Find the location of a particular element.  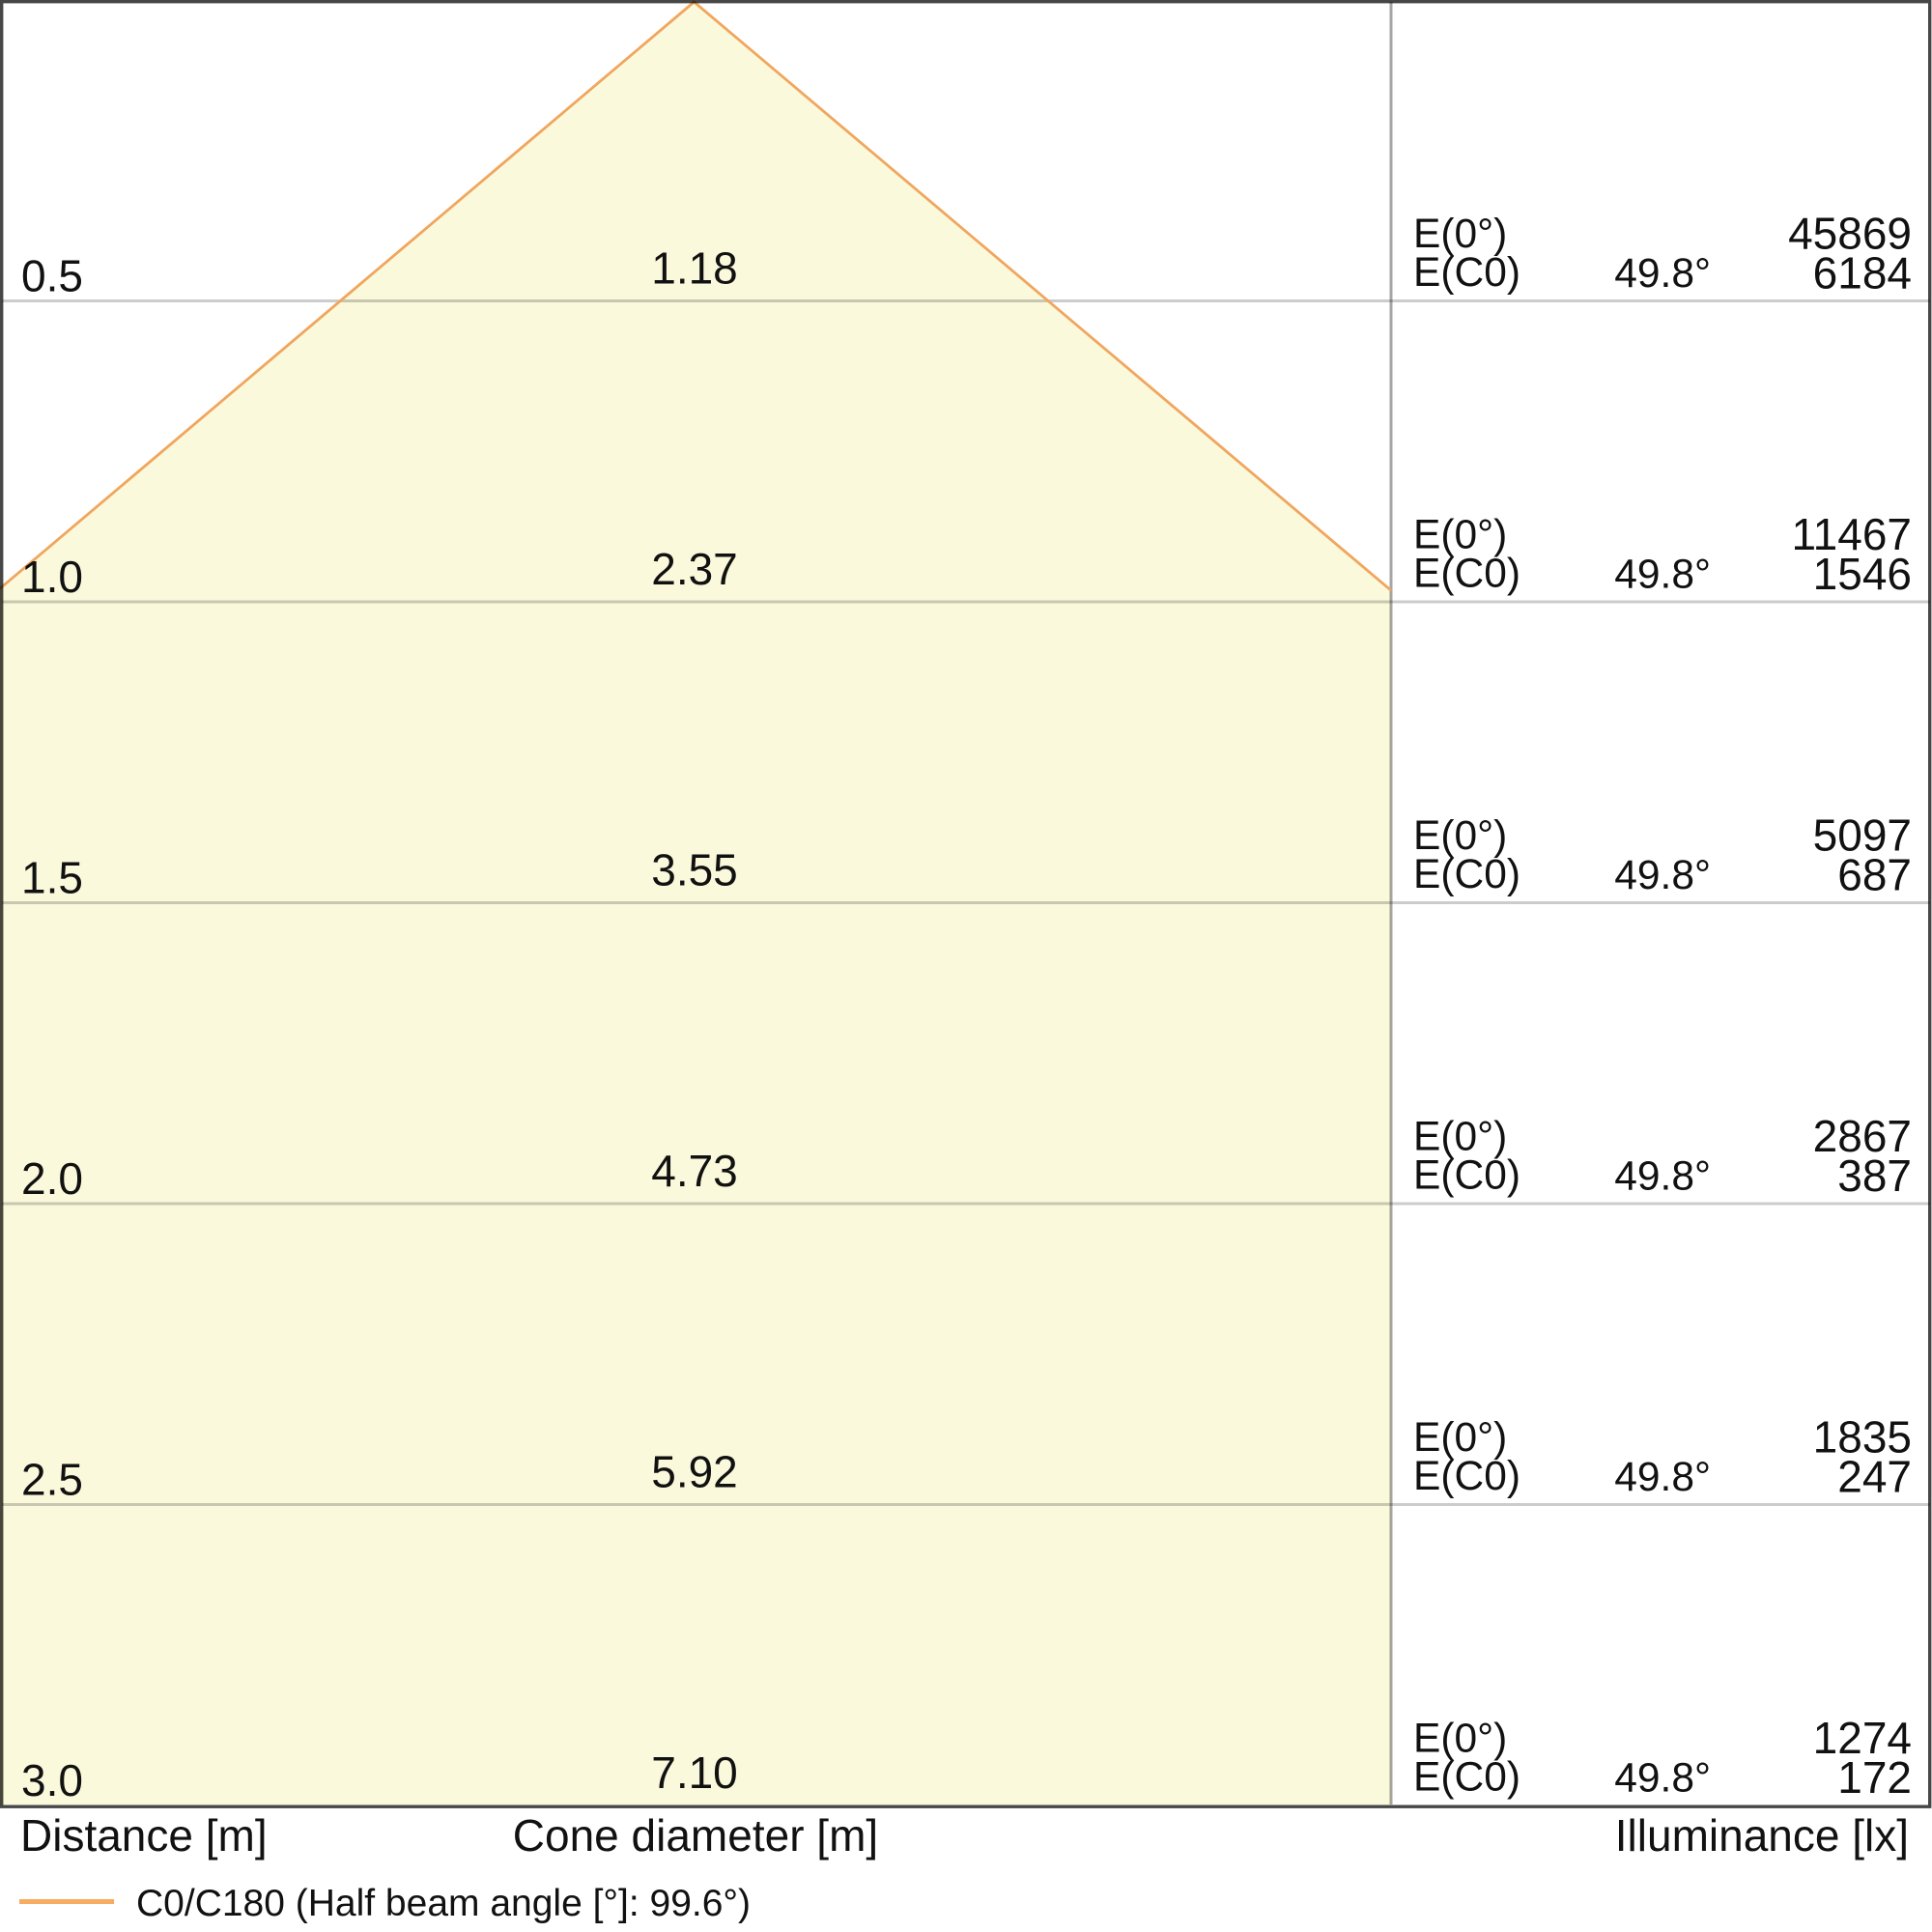

svg-text: Distance [m] is located at coordinates (144, 1835).